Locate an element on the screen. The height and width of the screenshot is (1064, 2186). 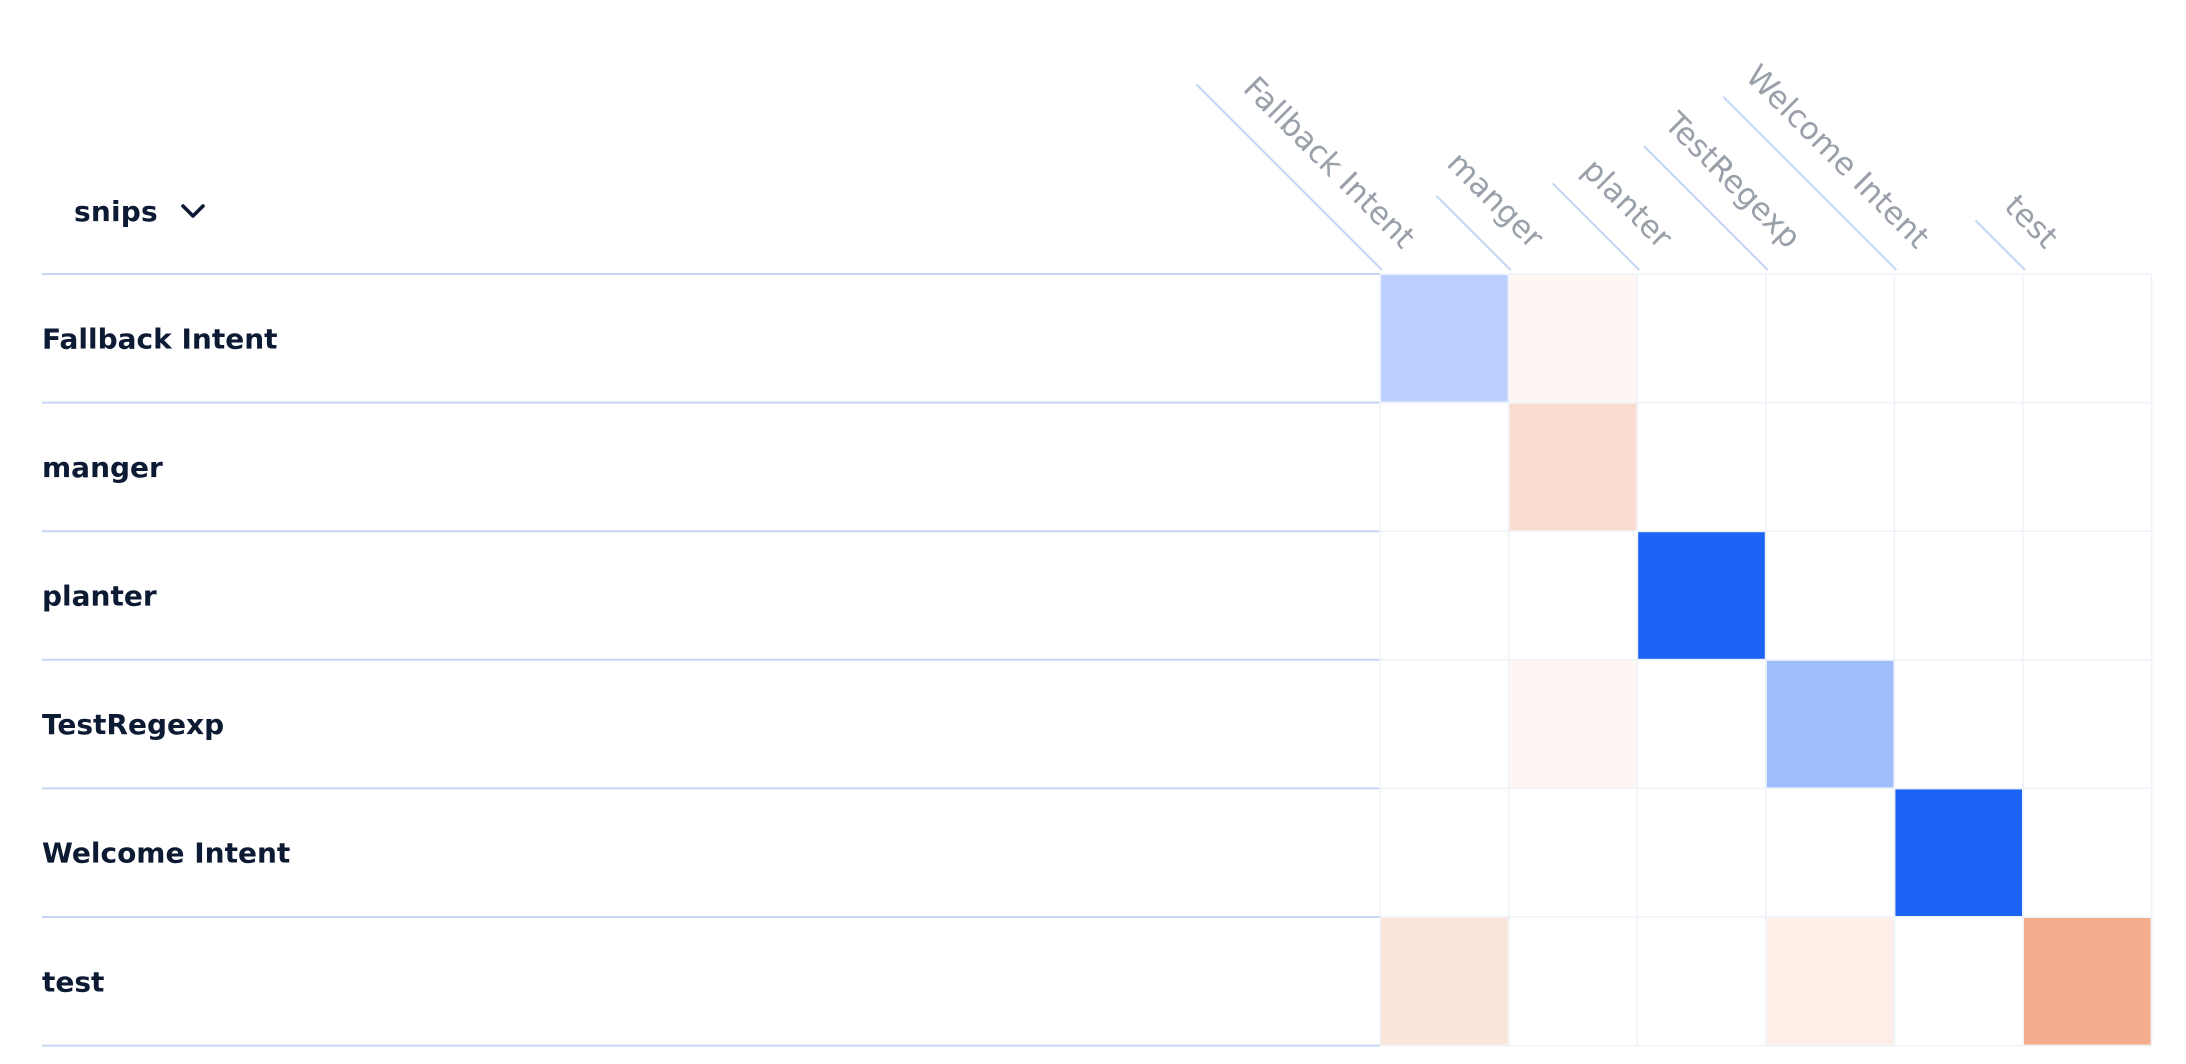
column-label-leaders is located at coordinates (1610, 177).